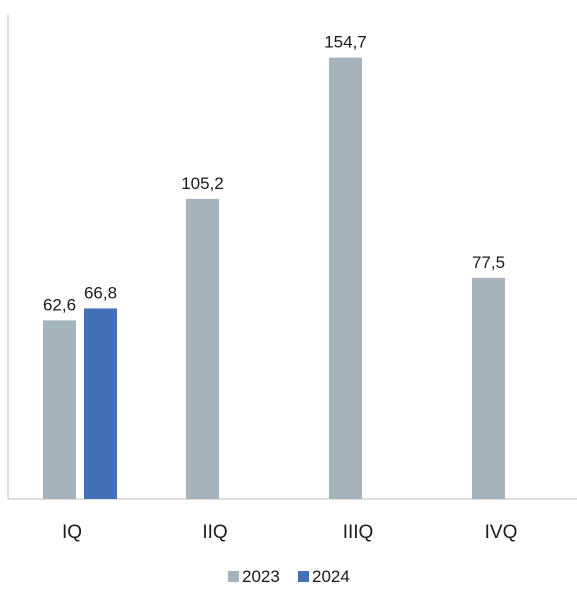 Image resolution: width=577 pixels, height=594 pixels. I want to click on data-label-2023-IIQ: 105,2, so click(202, 183).